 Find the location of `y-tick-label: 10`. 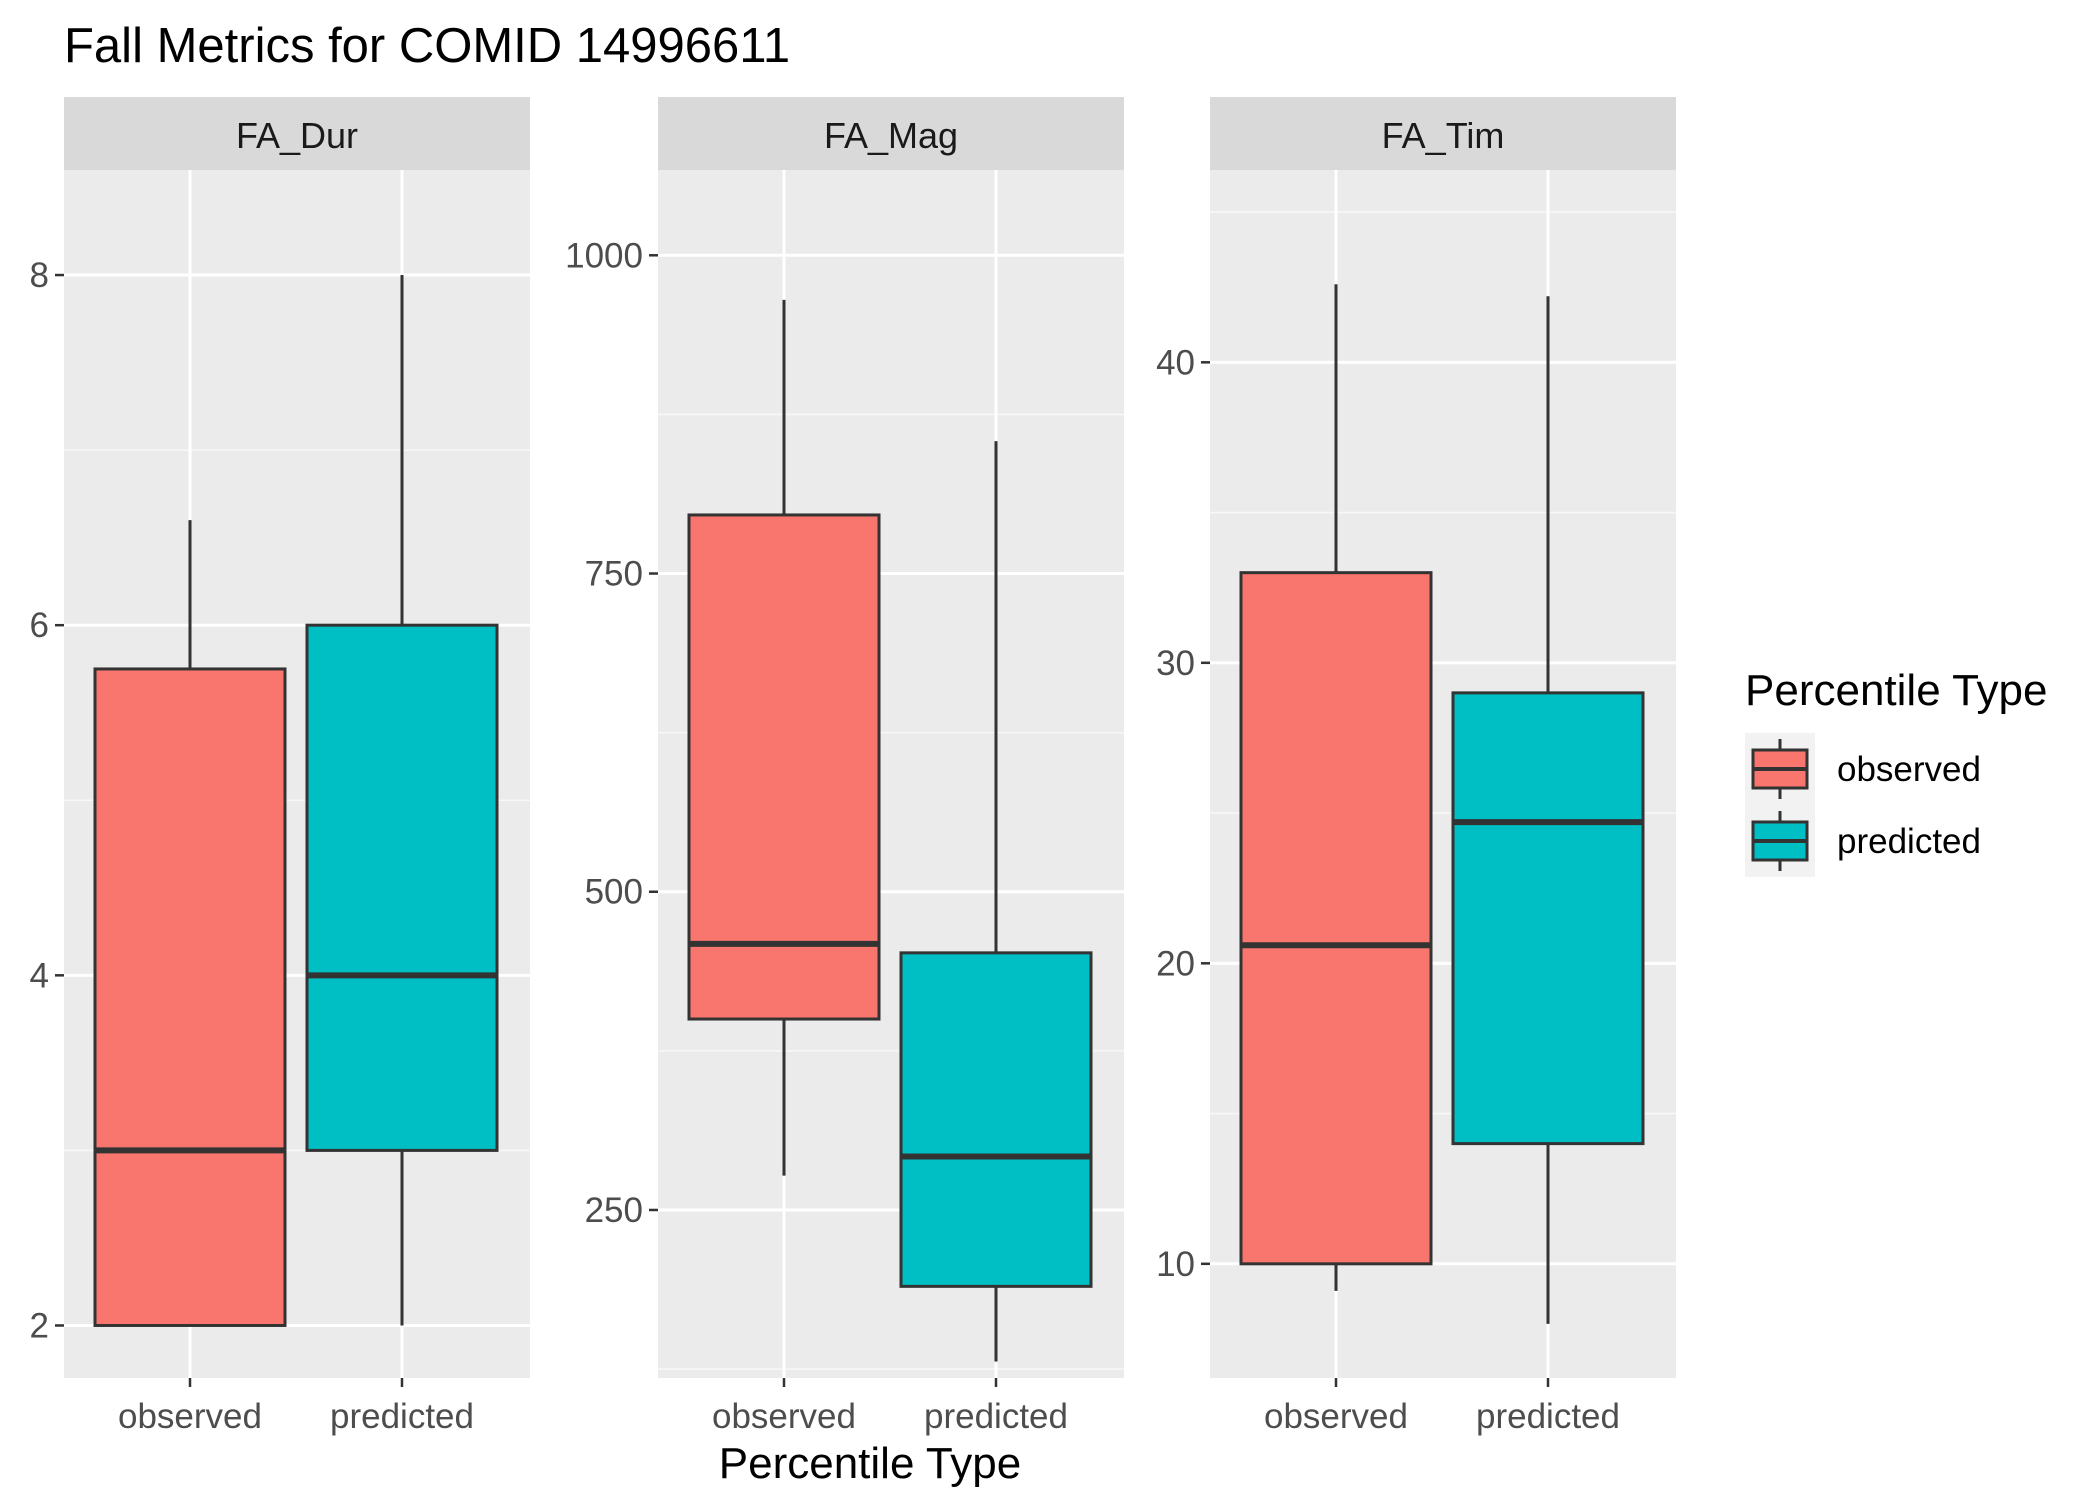

y-tick-label: 10 is located at coordinates (1175, 1264).